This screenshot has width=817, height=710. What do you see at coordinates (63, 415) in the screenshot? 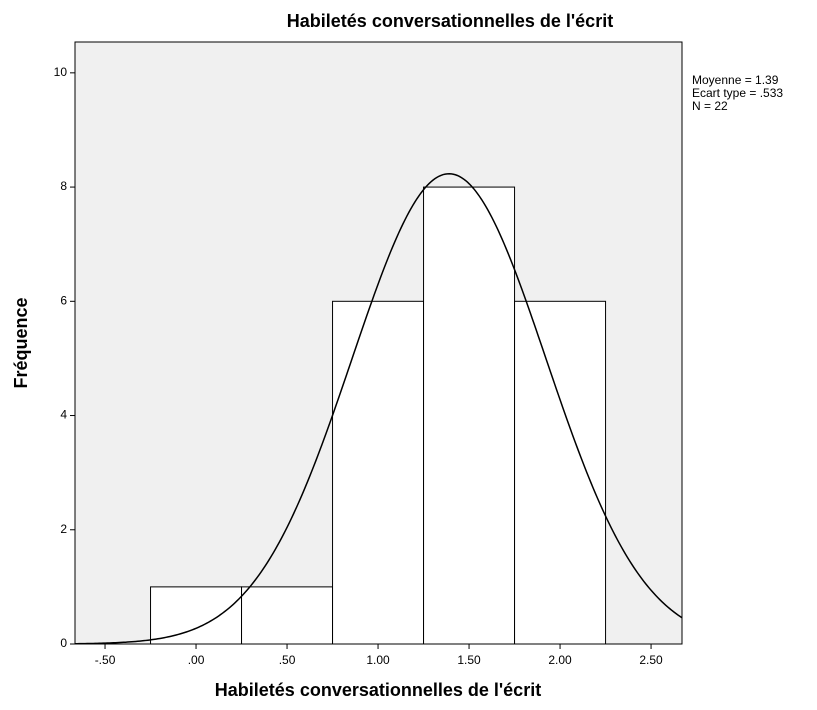
I see `y-tick-label: 4` at bounding box center [63, 415].